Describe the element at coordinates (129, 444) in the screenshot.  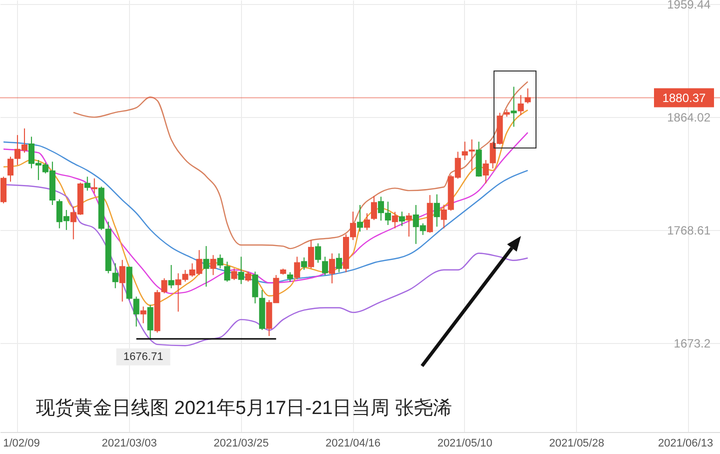
I see `x-tick-label: 2021/03/03` at that location.